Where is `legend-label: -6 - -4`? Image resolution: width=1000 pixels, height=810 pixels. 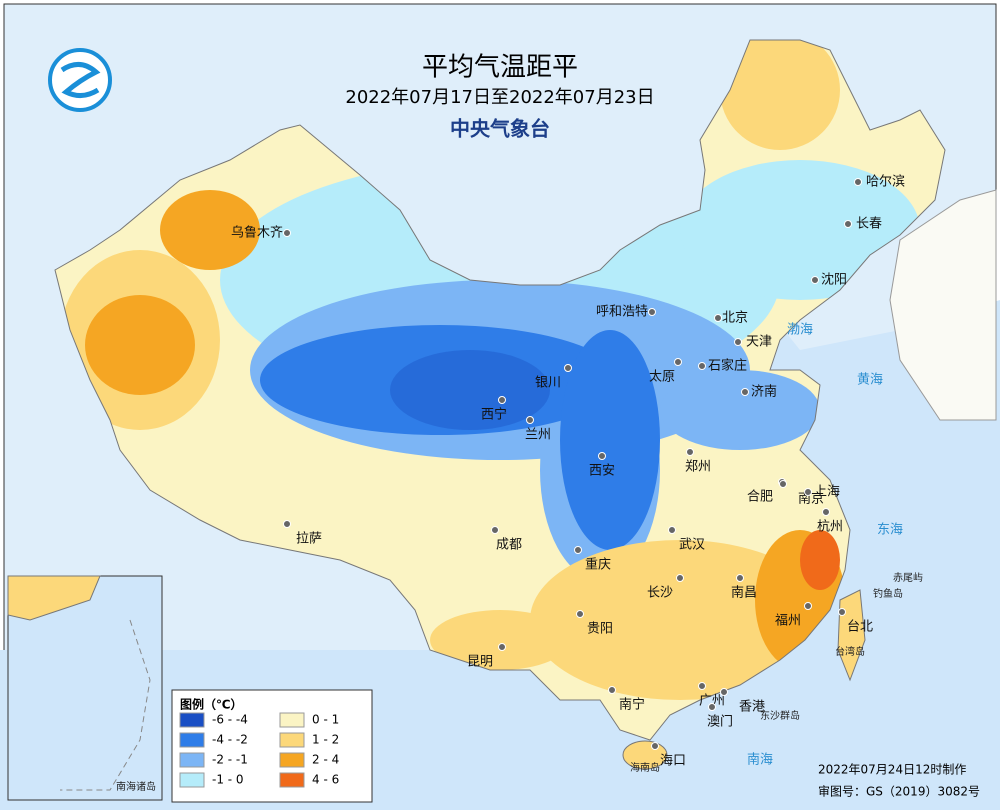 legend-label: -6 - -4 is located at coordinates (230, 720).